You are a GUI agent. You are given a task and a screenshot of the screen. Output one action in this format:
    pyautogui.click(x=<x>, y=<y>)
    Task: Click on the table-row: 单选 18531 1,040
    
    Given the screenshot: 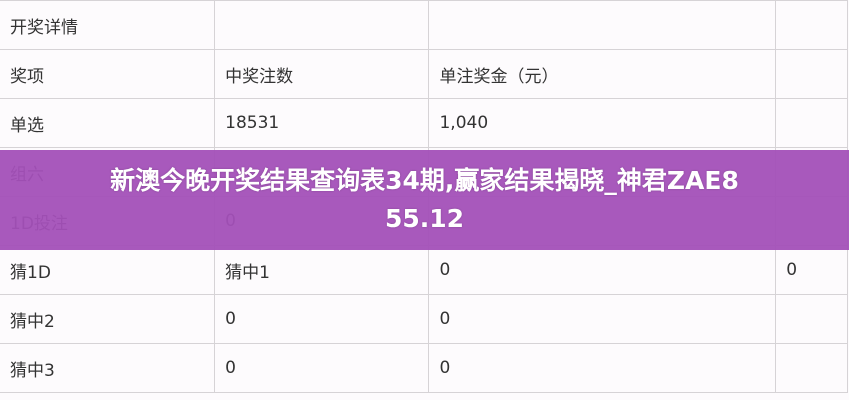 What is the action you would take?
    pyautogui.click(x=424, y=123)
    